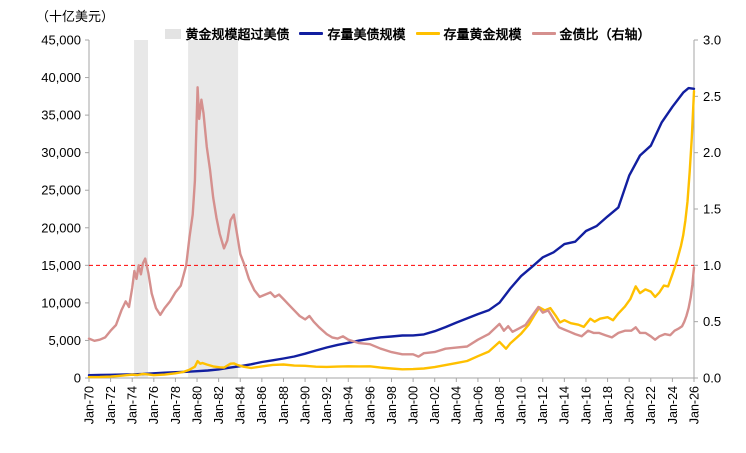 This screenshot has width=746, height=453. I want to click on x-tick-label: Jan-86, so click(262, 405).